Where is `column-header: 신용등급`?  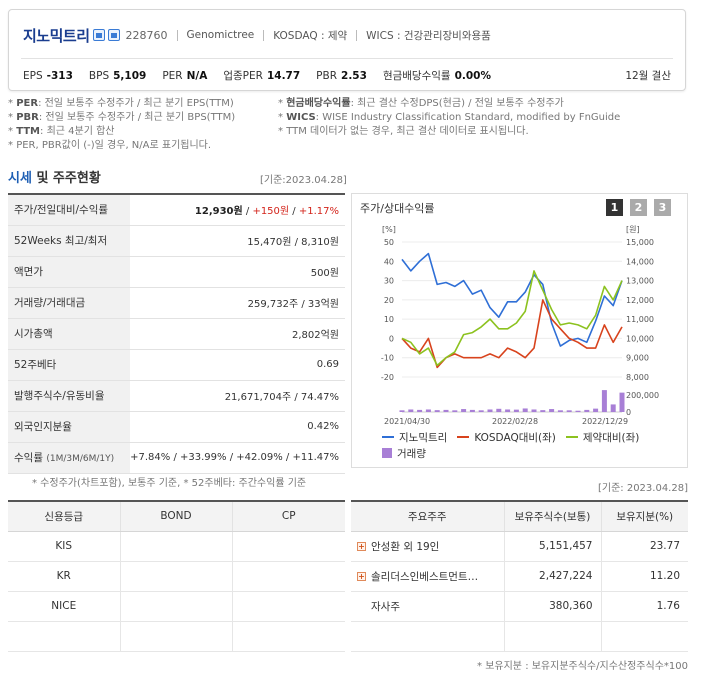
column-header: 신용등급 is located at coordinates (64, 516).